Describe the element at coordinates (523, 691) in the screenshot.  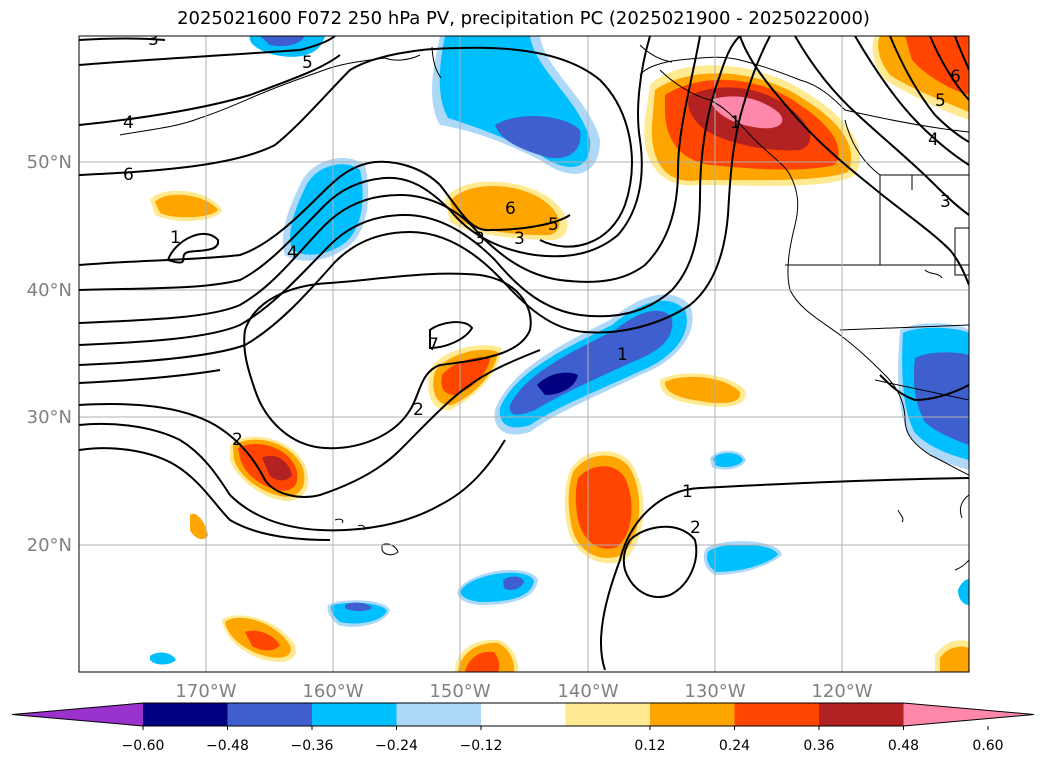
I see `longitude-labels: 170°W 160°W 150°W 140°W 130°W 120°W` at that location.